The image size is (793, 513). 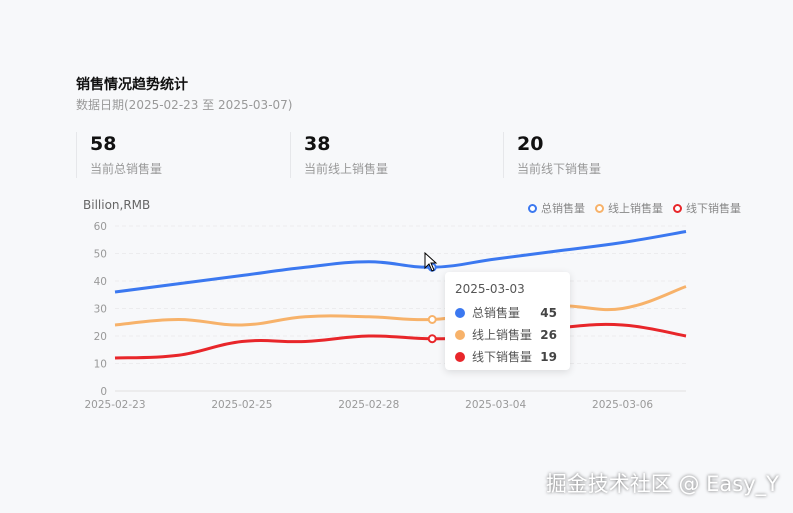 I want to click on y-tick-label: 0, so click(x=103, y=392).